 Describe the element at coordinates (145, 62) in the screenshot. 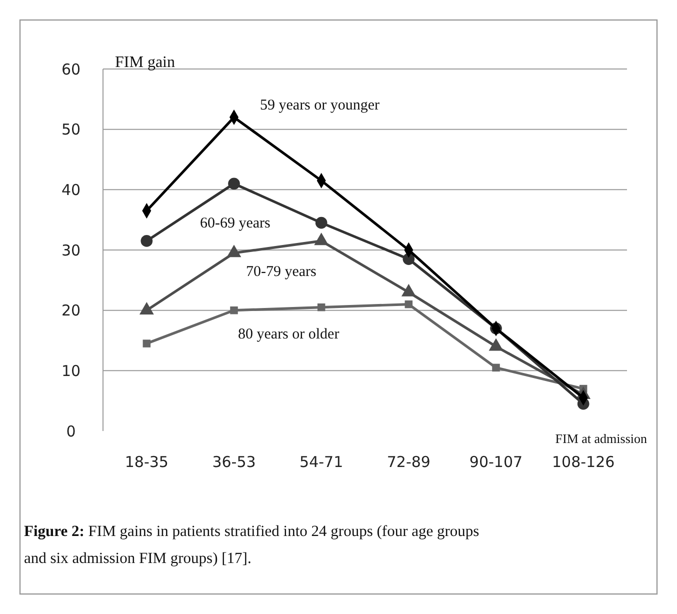

I see `y-axis-title: FIM gain` at that location.